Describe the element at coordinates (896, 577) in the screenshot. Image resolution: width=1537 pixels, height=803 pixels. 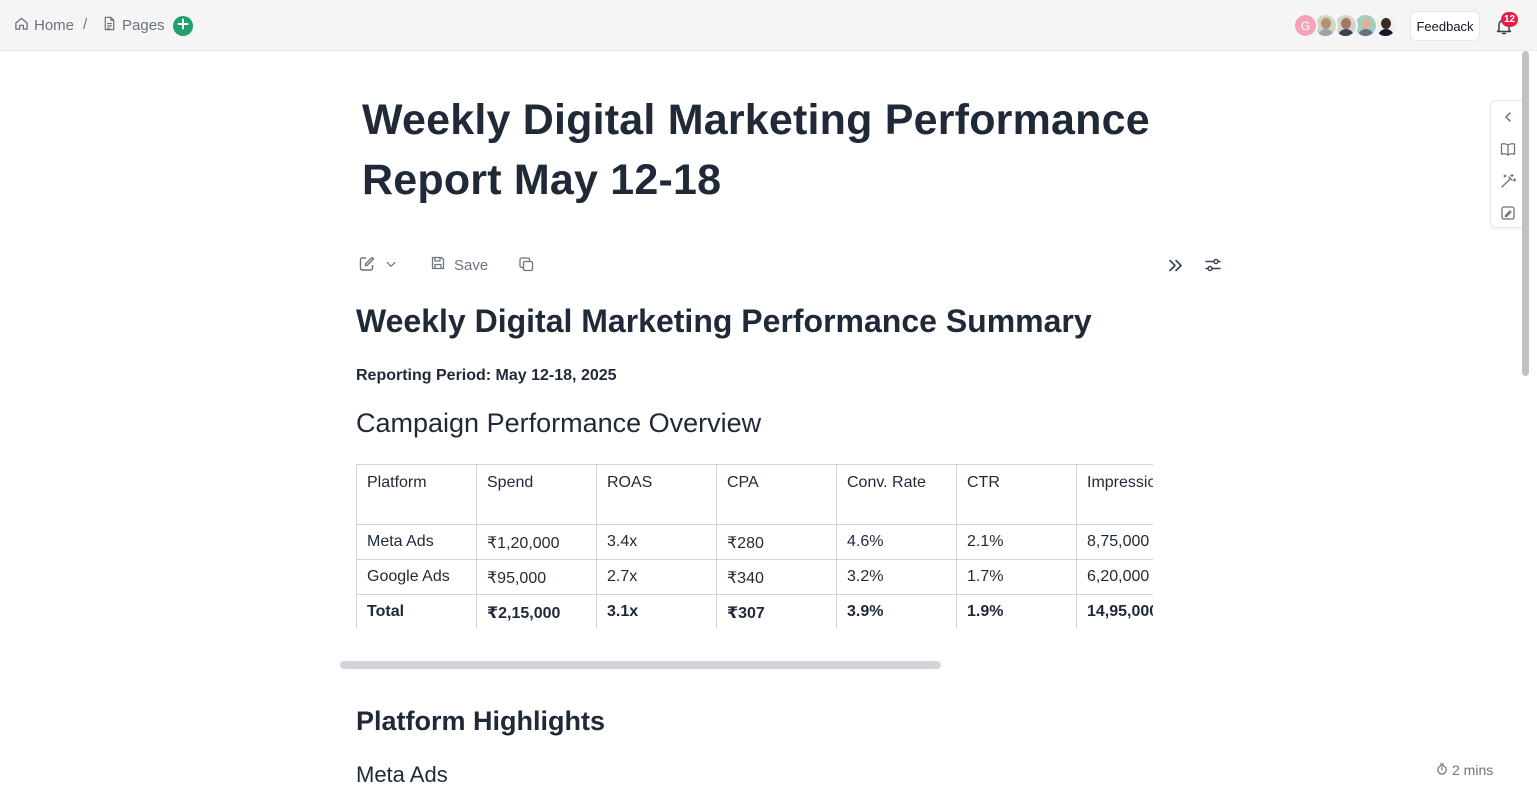
I see `table-cell: 3.2%` at that location.